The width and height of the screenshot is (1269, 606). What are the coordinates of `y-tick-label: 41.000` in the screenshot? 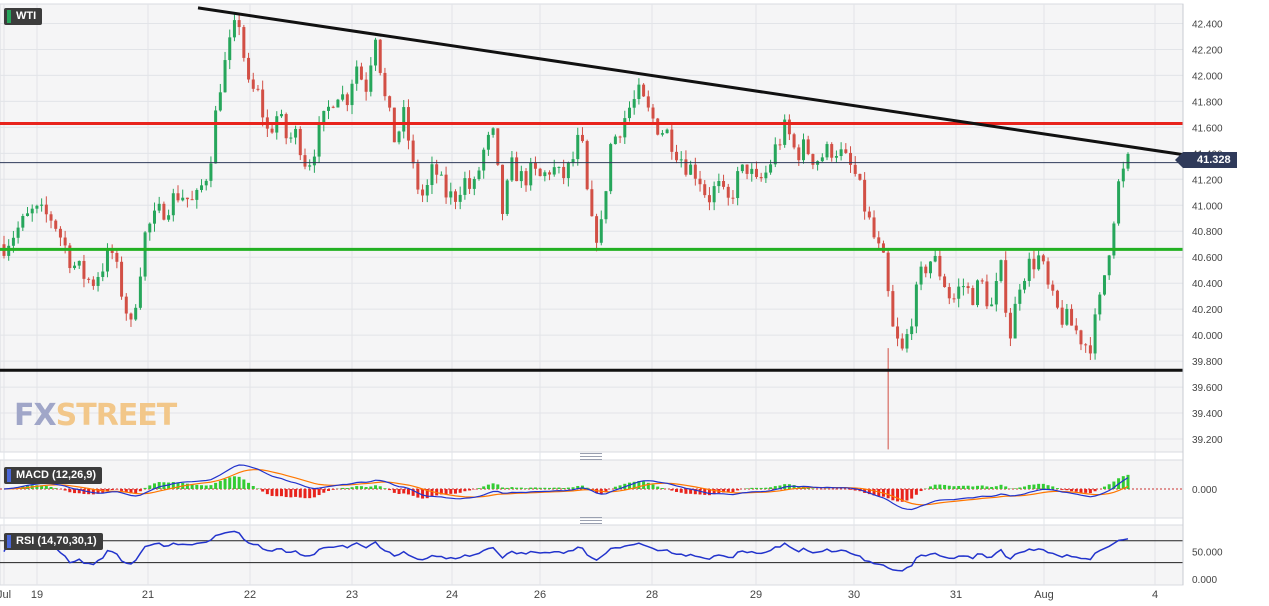 It's located at (1207, 206).